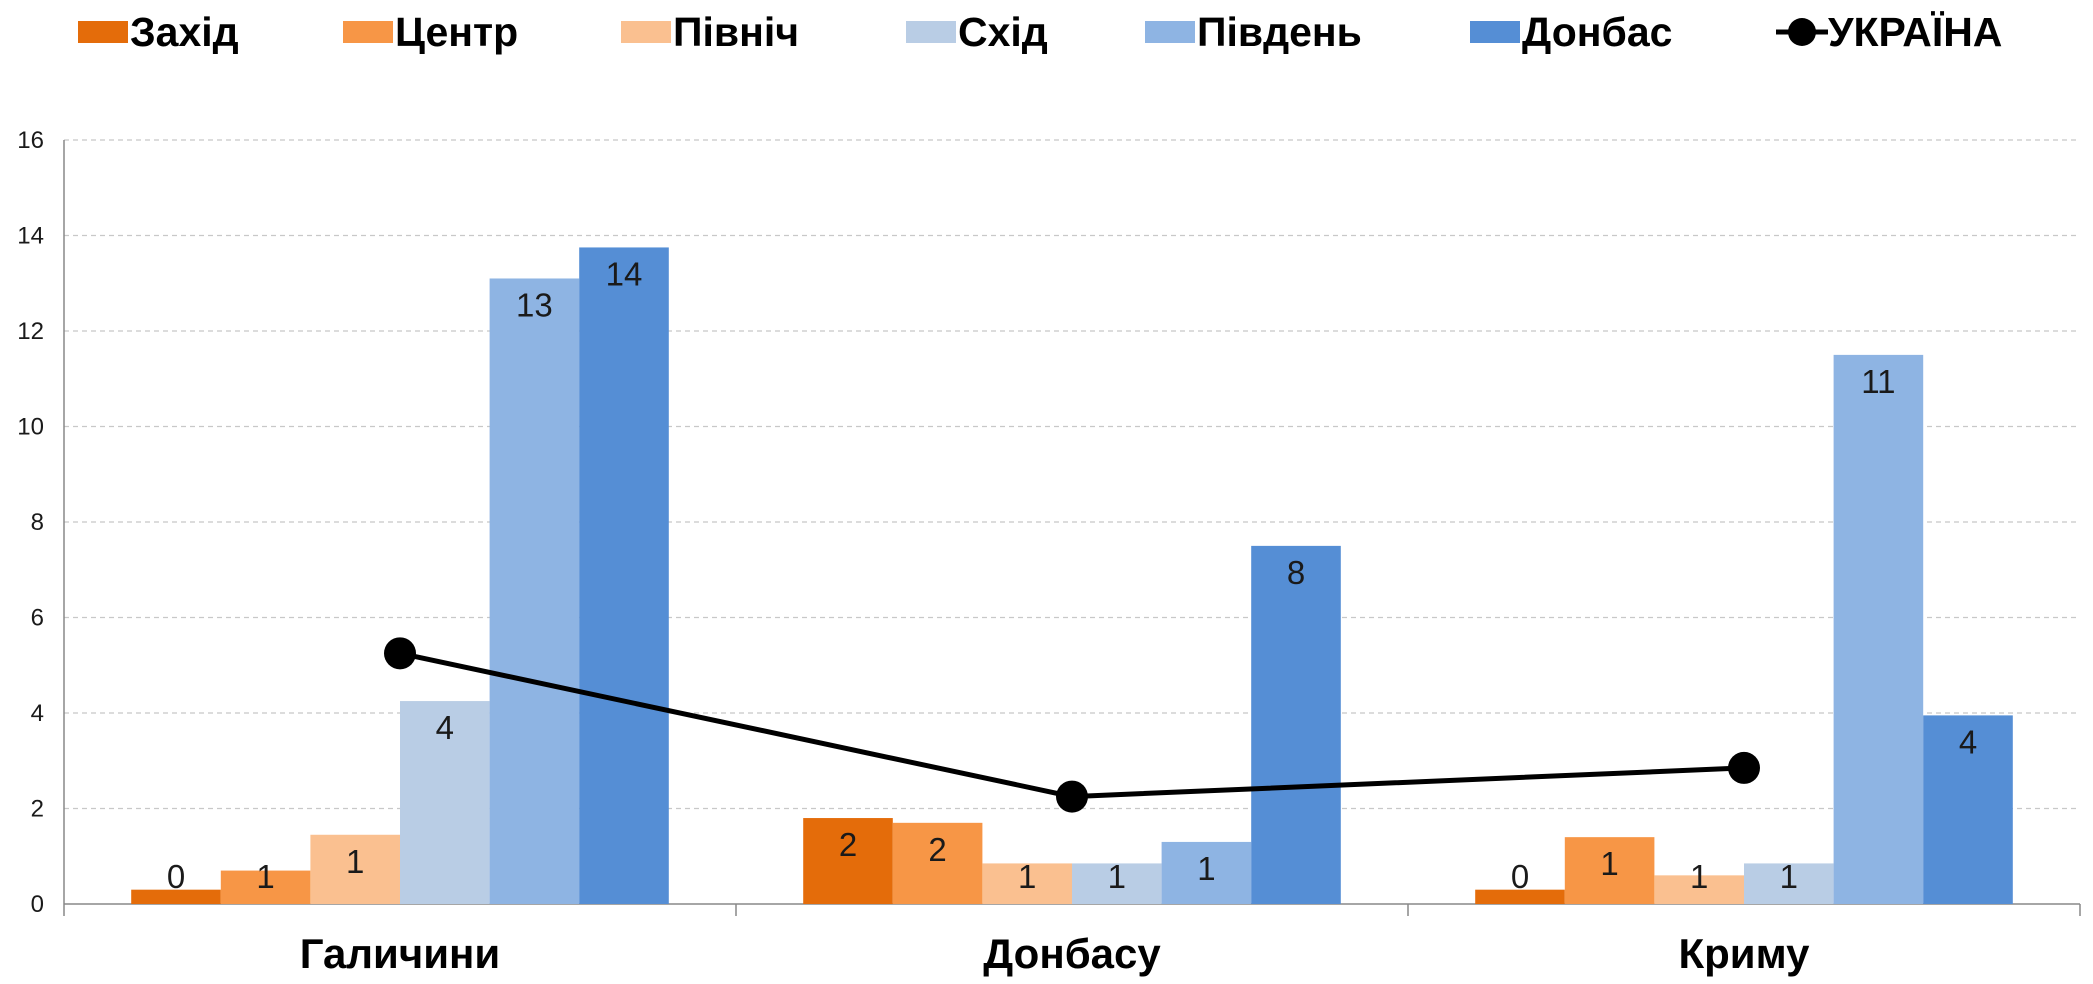 The height and width of the screenshot is (984, 2093). What do you see at coordinates (1072, 953) in the screenshot?
I see `category-label: Донбасу` at bounding box center [1072, 953].